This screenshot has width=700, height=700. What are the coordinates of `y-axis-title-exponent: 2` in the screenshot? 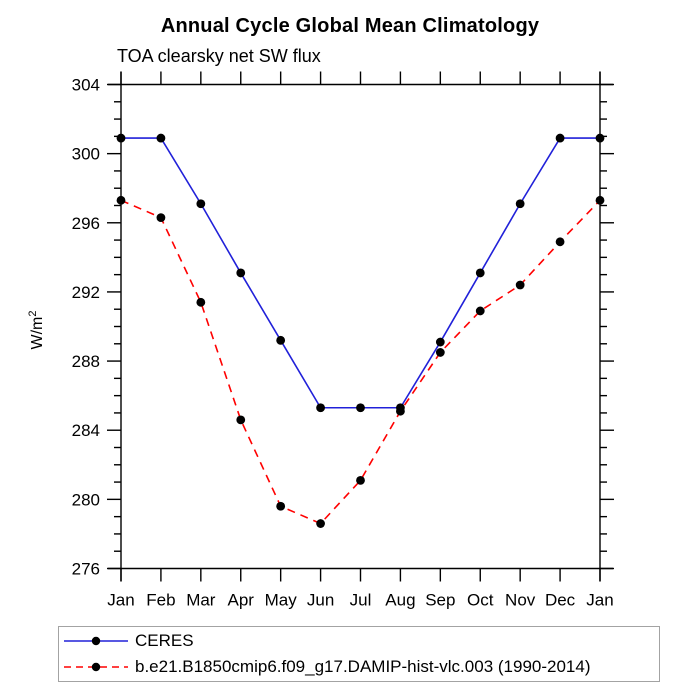 It's located at (32, 313).